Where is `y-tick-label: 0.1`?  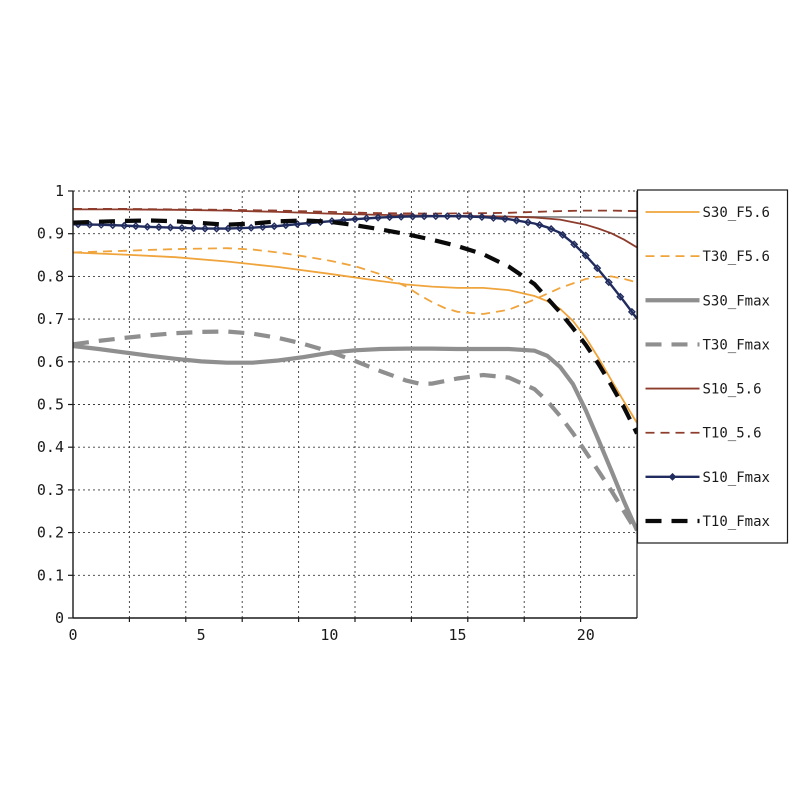
y-tick-label: 0.1 is located at coordinates (50, 575).